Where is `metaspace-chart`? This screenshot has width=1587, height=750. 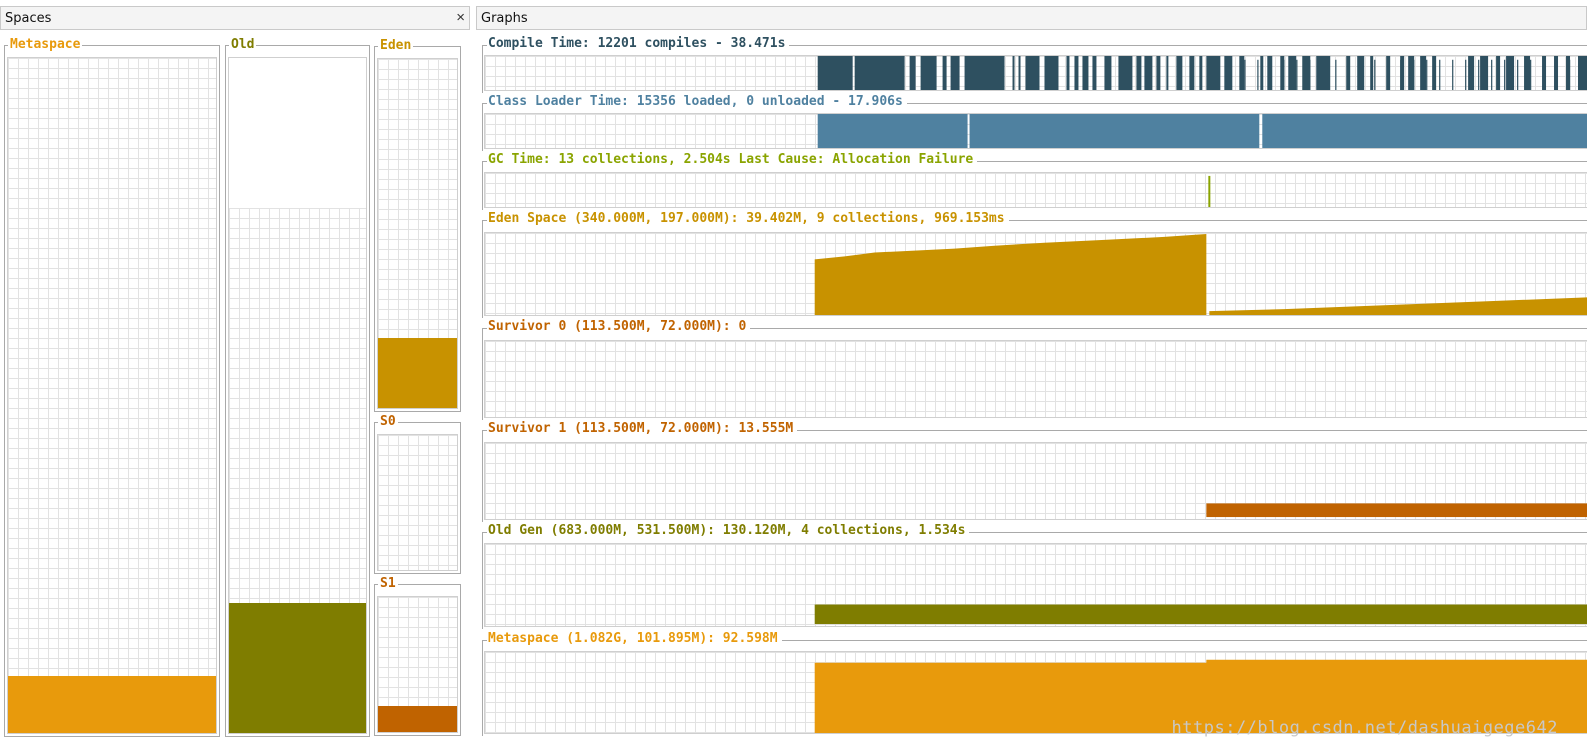
metaspace-chart is located at coordinates (1200, 696).